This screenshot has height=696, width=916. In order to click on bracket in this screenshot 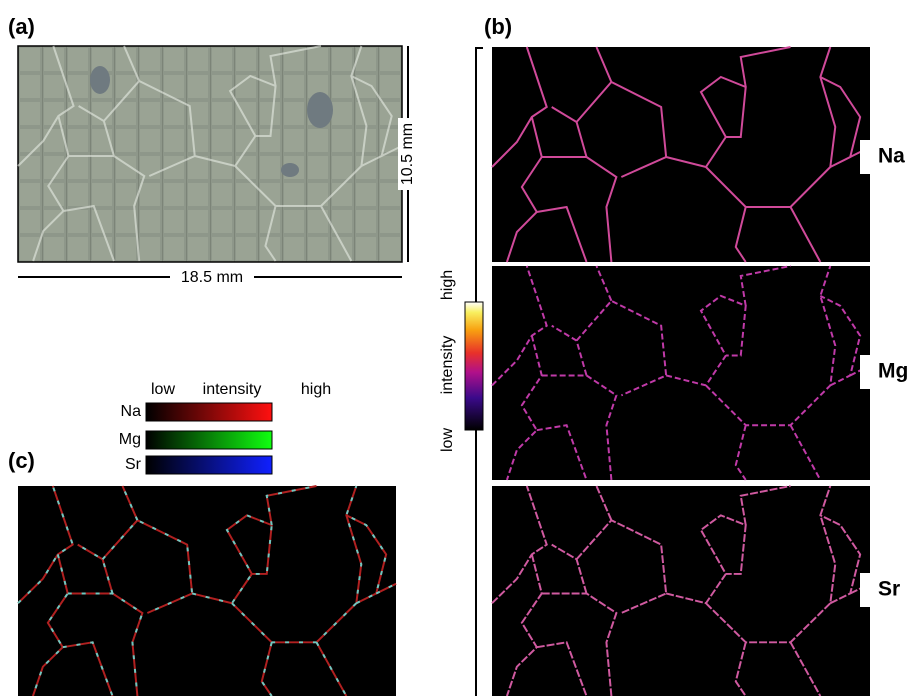, I will do `click(479, 371)`.